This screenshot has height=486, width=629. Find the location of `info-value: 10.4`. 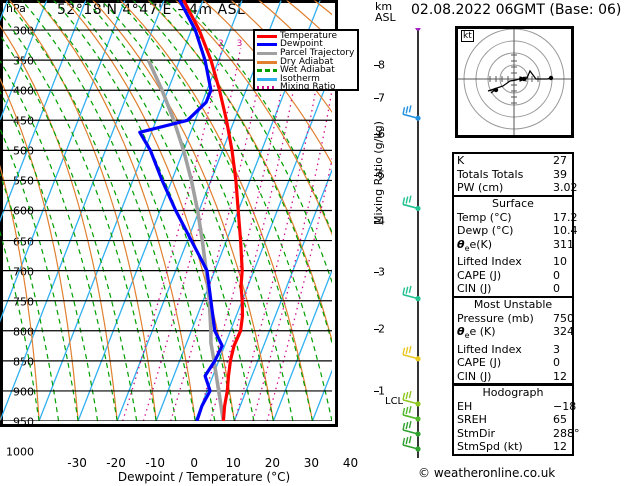

info-value: 10.4 is located at coordinates (565, 230).